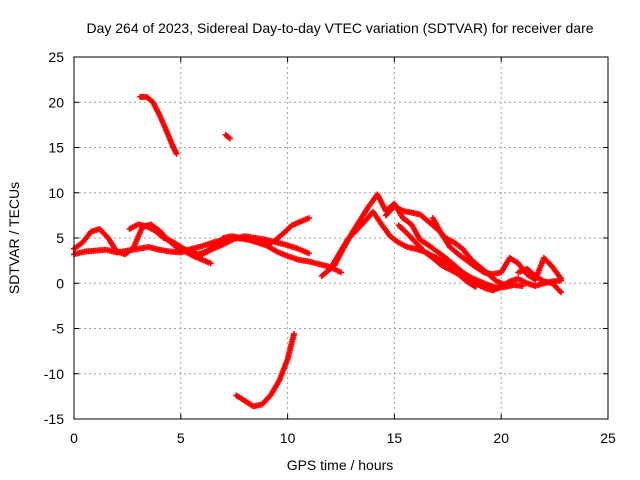 This screenshot has height=480, width=640. What do you see at coordinates (58, 329) in the screenshot?
I see `y-tick-label: -5` at bounding box center [58, 329].